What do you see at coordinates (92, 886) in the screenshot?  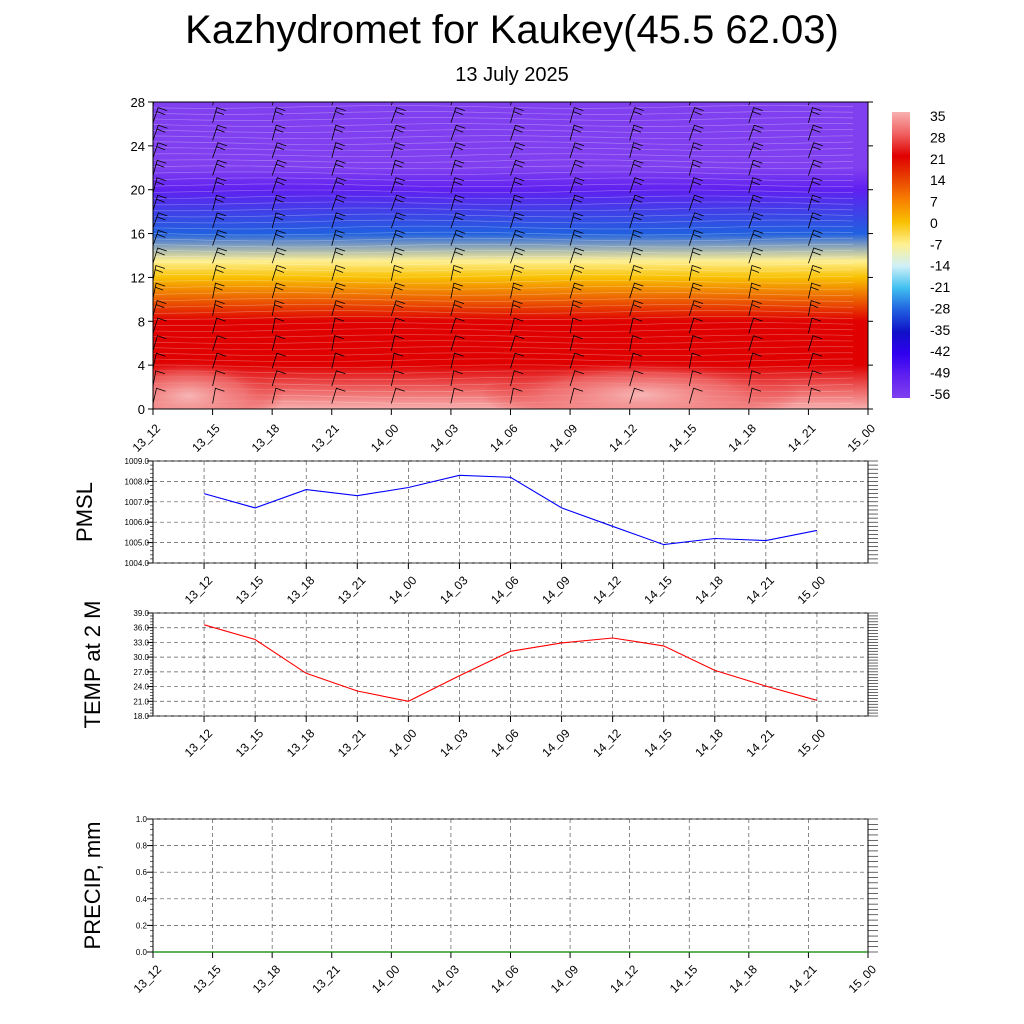 I see `y-axis-label: PRECIP, mm` at bounding box center [92, 886].